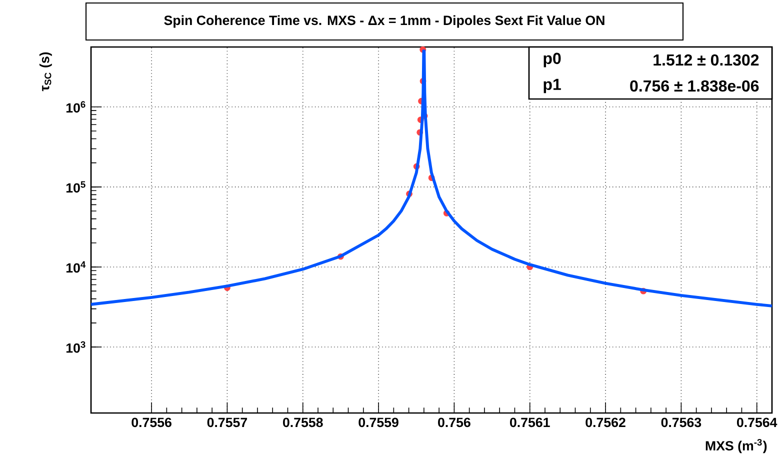  What do you see at coordinates (378, 423) in the screenshot?
I see `x-tick-label: 0.7559` at bounding box center [378, 423].